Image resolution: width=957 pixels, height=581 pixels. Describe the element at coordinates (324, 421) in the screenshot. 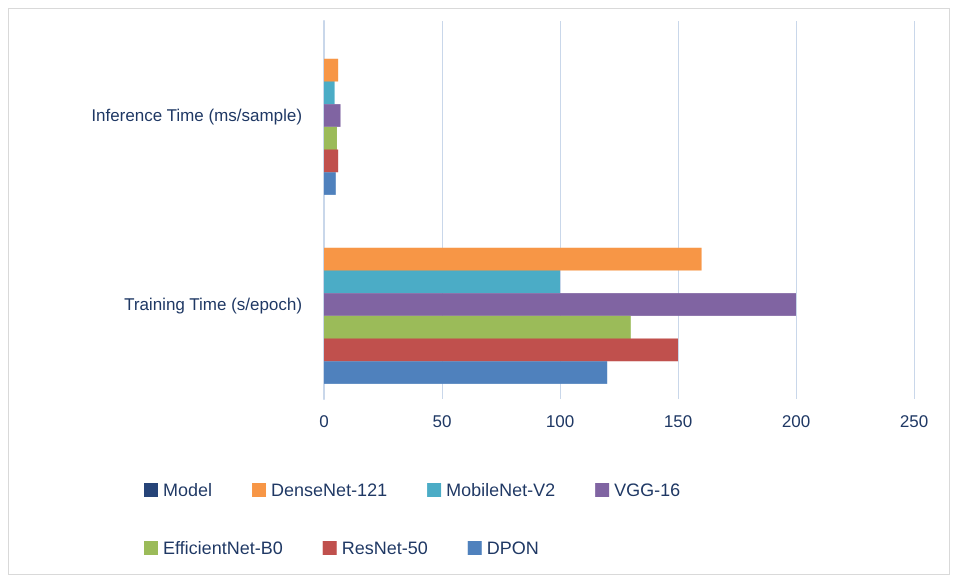

I see `x-tick-label: 0` at that location.